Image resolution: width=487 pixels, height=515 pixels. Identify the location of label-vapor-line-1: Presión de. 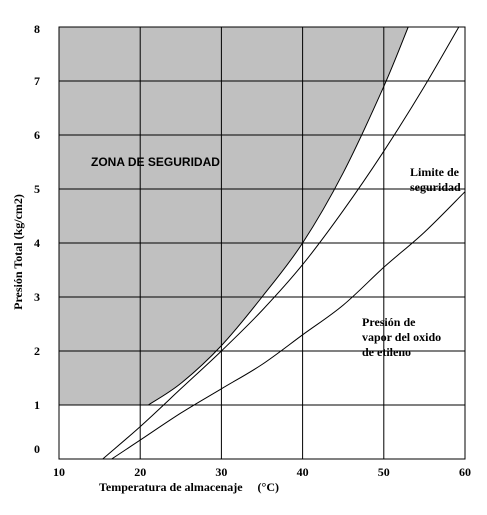
(389, 322).